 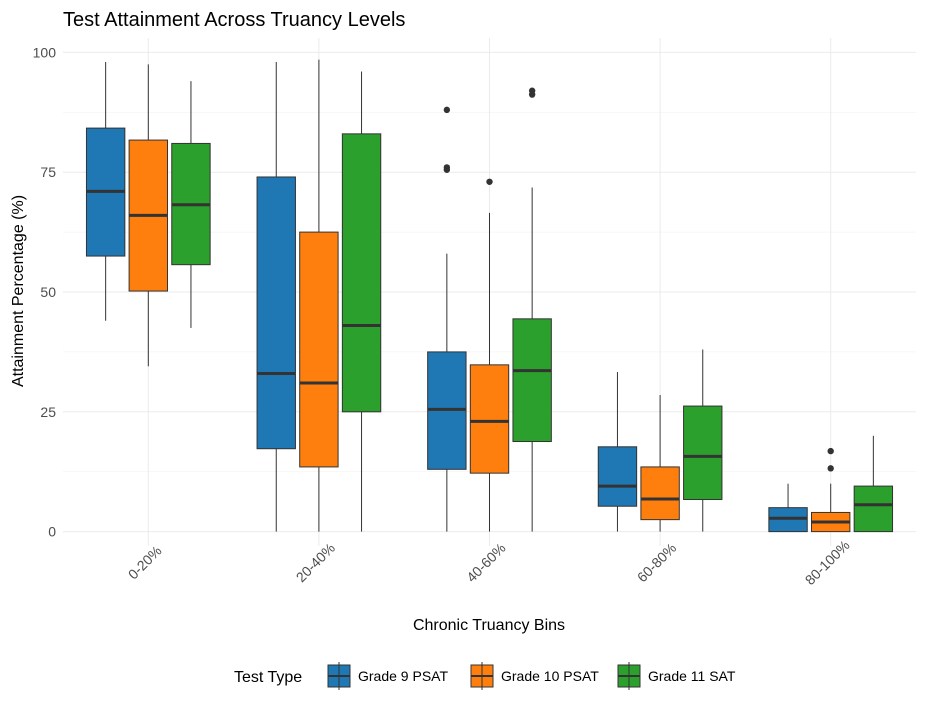 What do you see at coordinates (18, 291) in the screenshot?
I see `y-axis-title: Attainment Percentage (%)` at bounding box center [18, 291].